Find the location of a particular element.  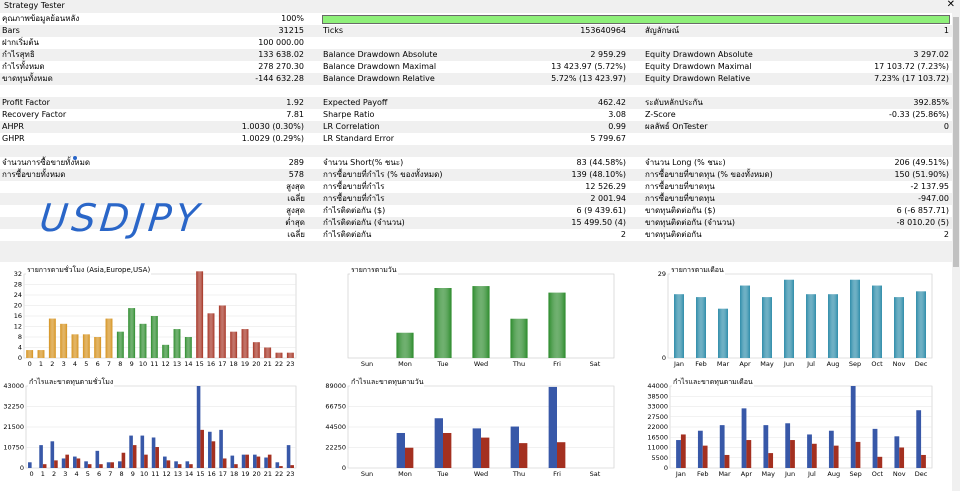

stat-label: การซื้อขายที่กำไร (% ของทั้งหมด) is located at coordinates (383, 174).